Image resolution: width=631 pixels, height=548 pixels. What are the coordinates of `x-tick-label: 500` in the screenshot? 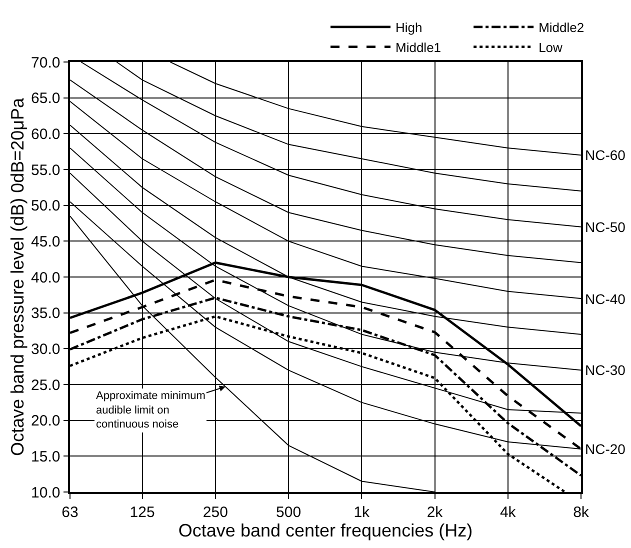 It's located at (289, 512).